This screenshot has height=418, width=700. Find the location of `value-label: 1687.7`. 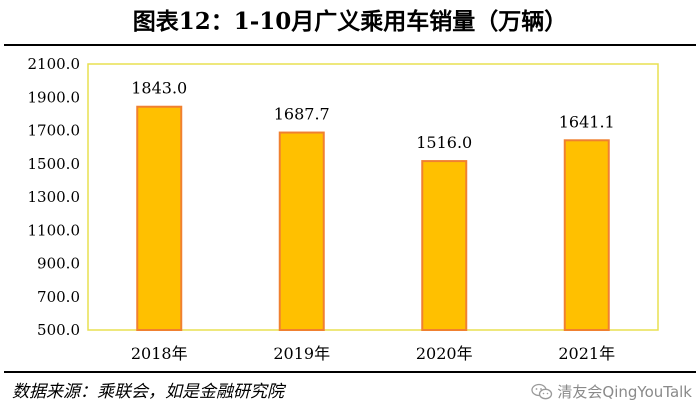

value-label: 1687.7 is located at coordinates (302, 114).